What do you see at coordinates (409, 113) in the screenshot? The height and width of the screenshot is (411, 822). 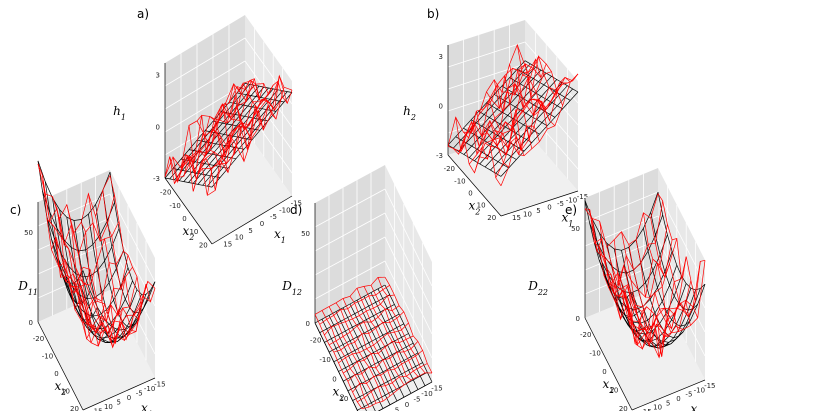 I see `z-axis-label: h2` at bounding box center [409, 113].